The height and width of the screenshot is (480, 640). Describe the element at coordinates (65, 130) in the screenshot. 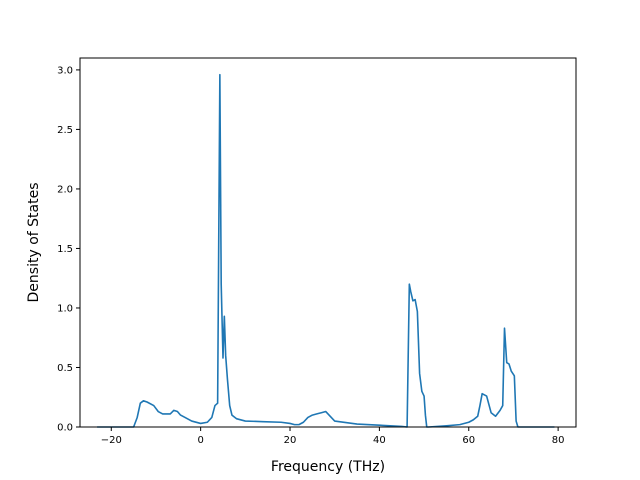

I see `y-tick-label: 2.5` at that location.